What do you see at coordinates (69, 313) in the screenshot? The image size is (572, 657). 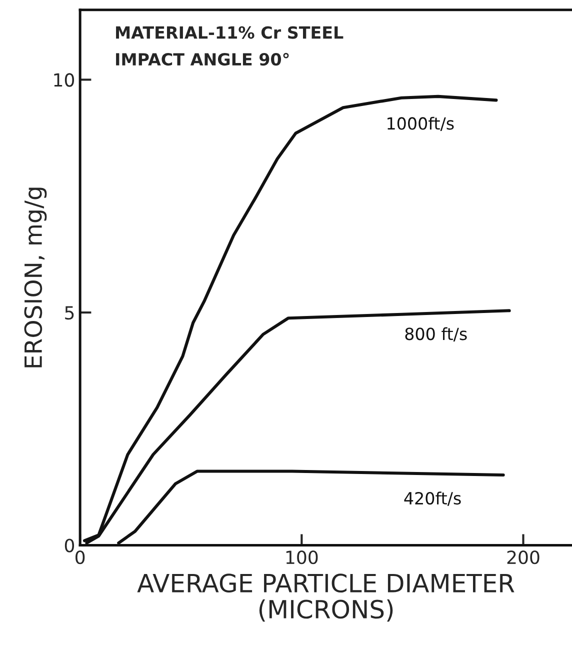 I see `y-tick-label: 5` at bounding box center [69, 313].